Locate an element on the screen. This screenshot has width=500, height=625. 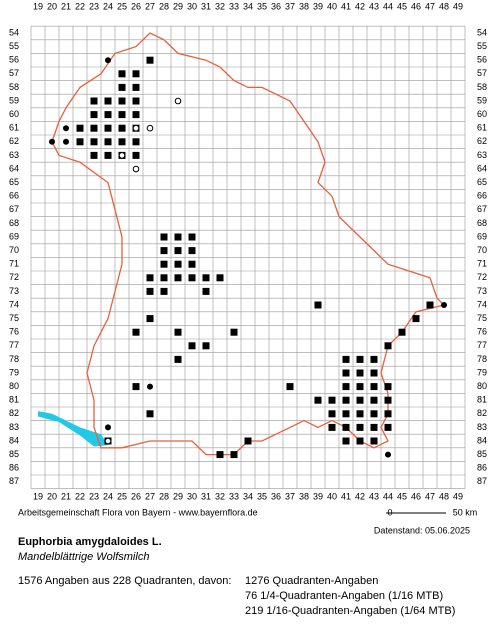
column-label: 29 is located at coordinates (178, 6).